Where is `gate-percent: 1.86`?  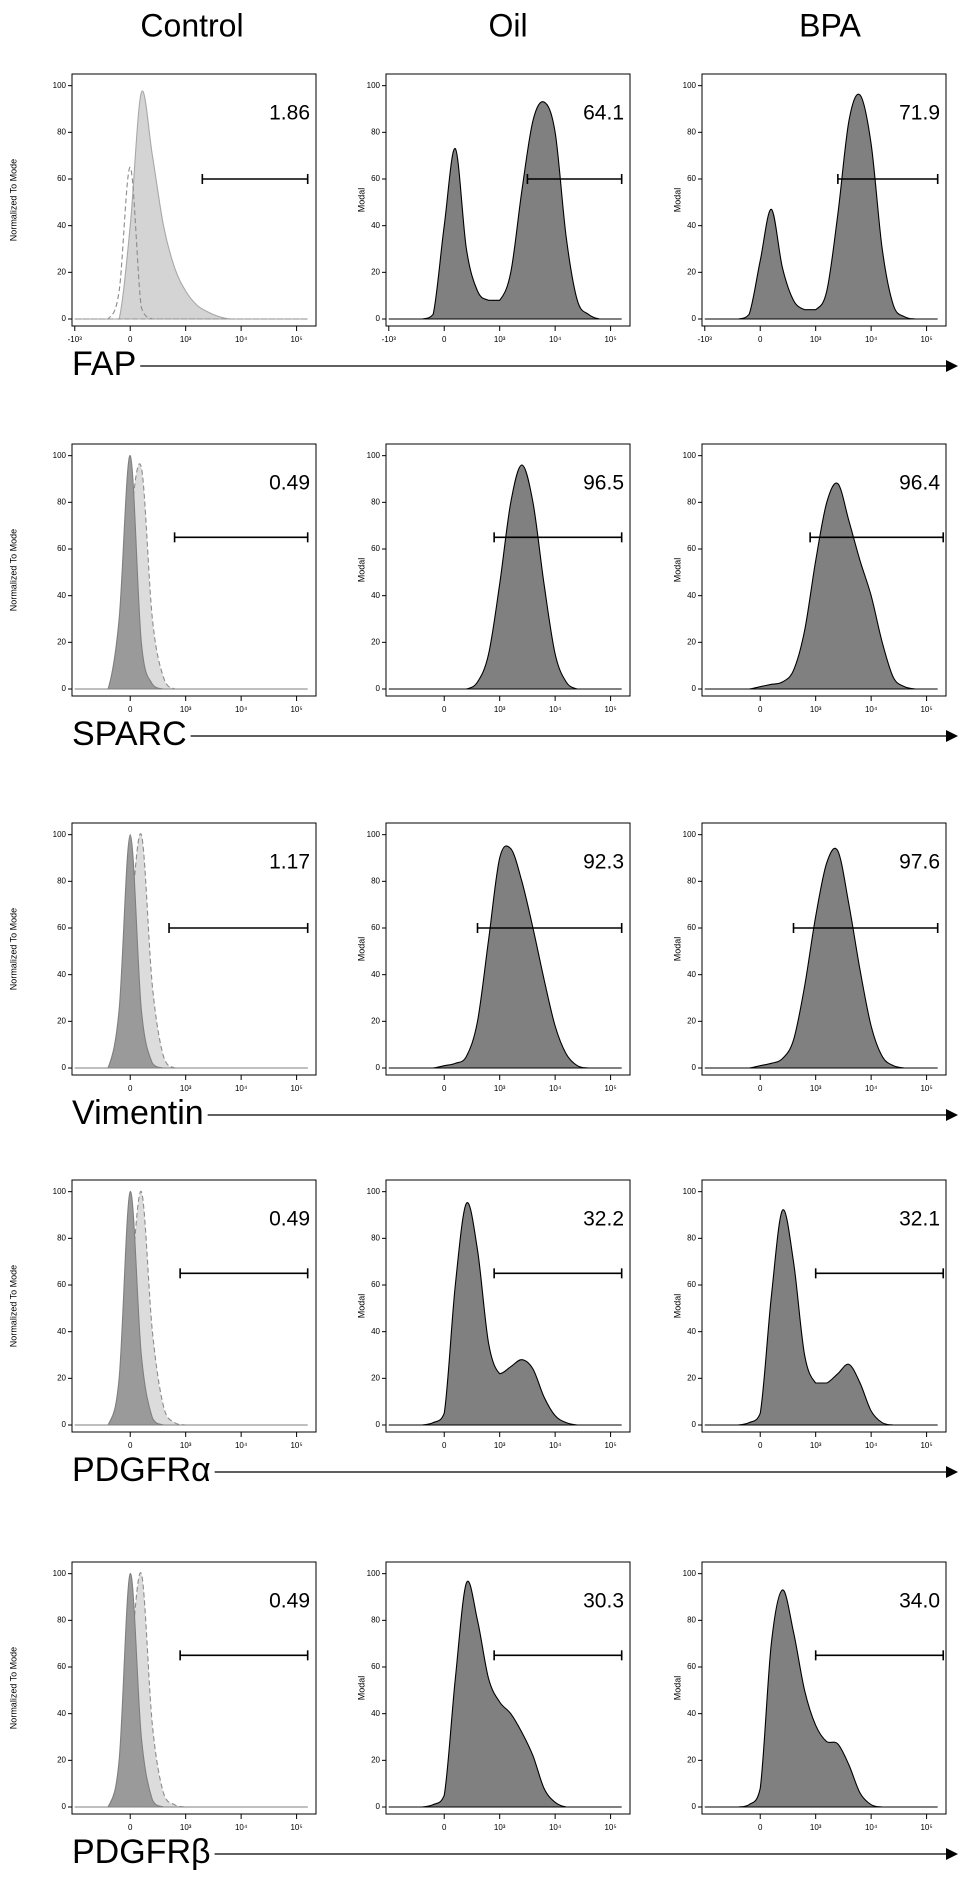 gate-percent: 1.86 is located at coordinates (289, 113).